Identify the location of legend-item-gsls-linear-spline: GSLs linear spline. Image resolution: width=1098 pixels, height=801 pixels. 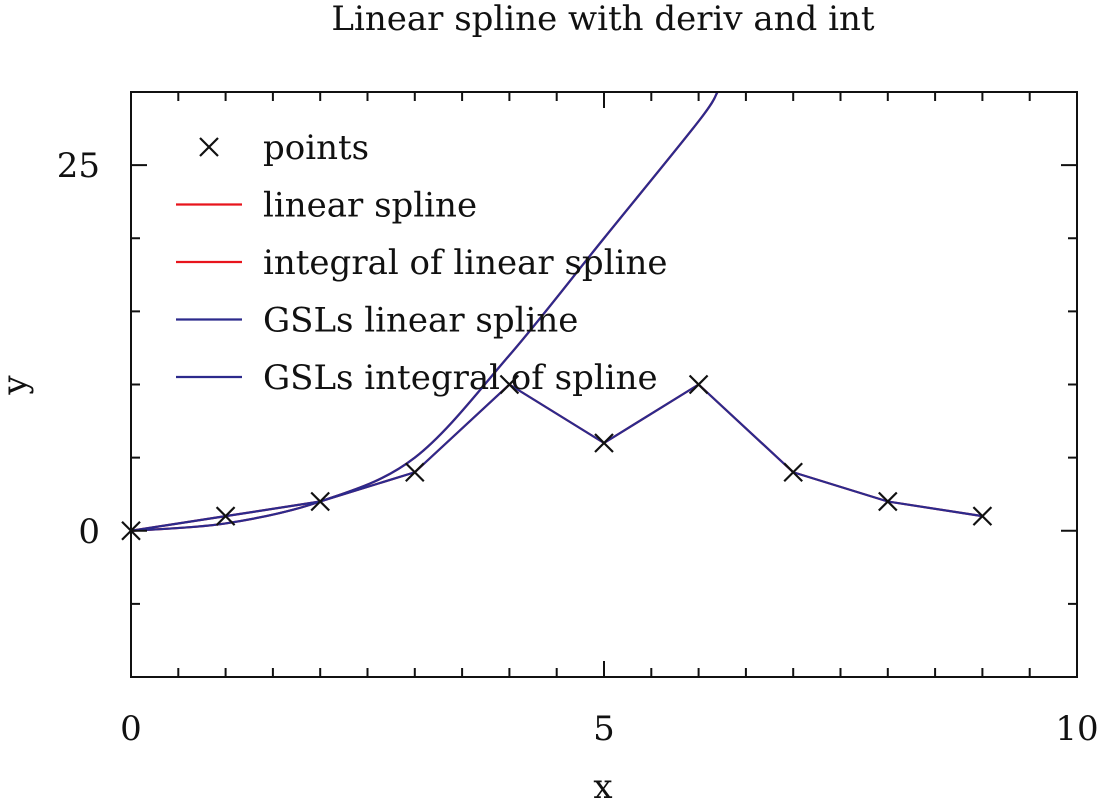
(377, 321).